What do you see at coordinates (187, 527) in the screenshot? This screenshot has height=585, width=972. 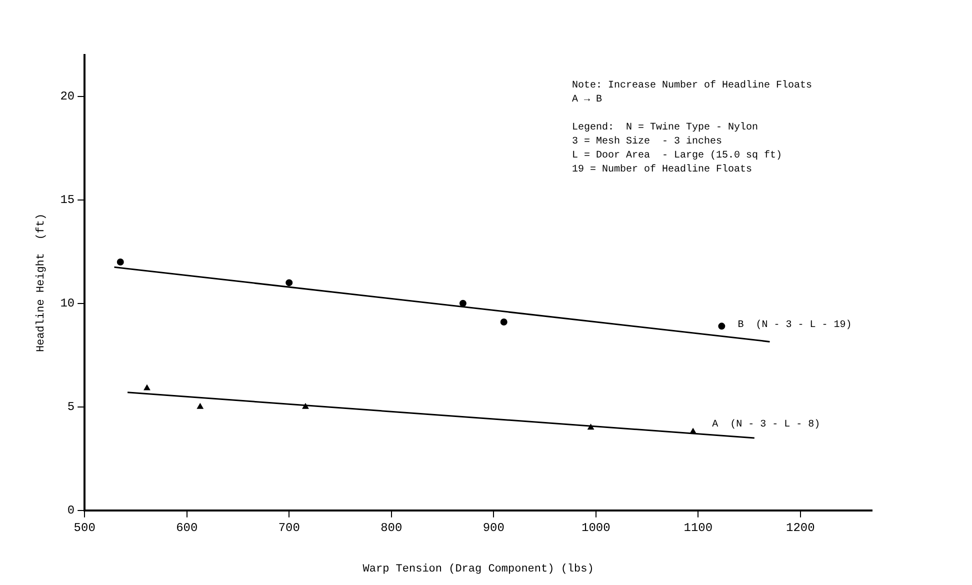 I see `x-tick-label: 600` at bounding box center [187, 527].